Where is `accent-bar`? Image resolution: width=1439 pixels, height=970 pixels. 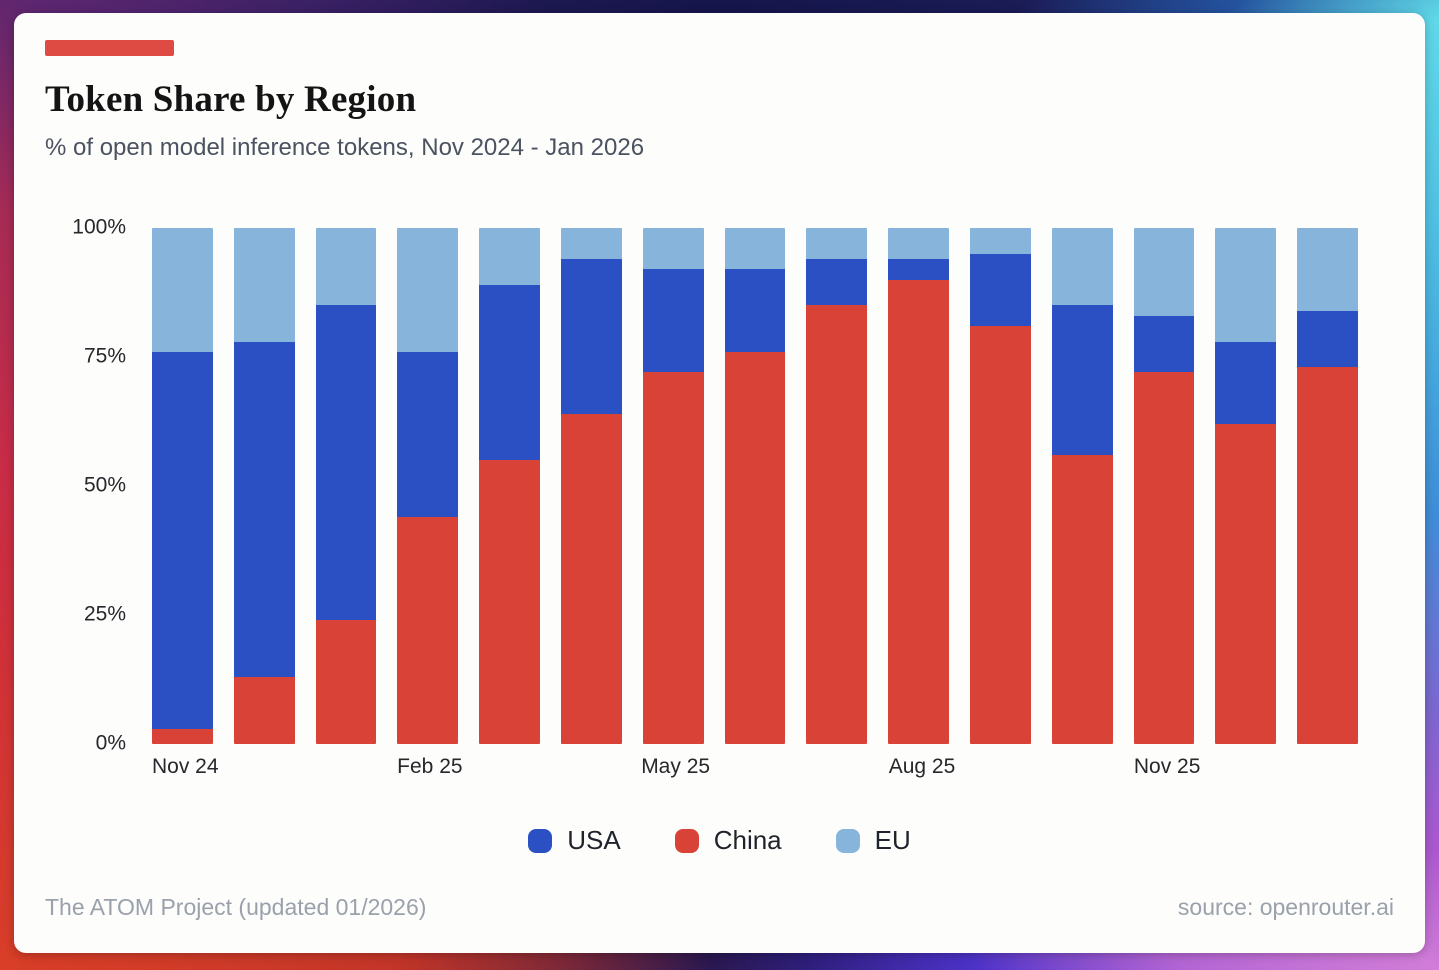
accent-bar is located at coordinates (109, 48).